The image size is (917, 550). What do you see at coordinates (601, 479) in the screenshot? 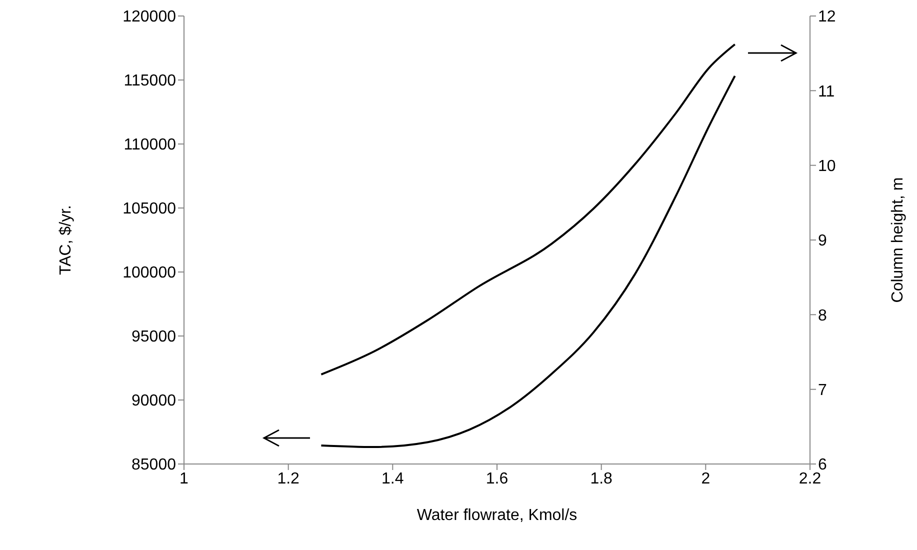
I see `x-tick-label: 1.8` at bounding box center [601, 479].